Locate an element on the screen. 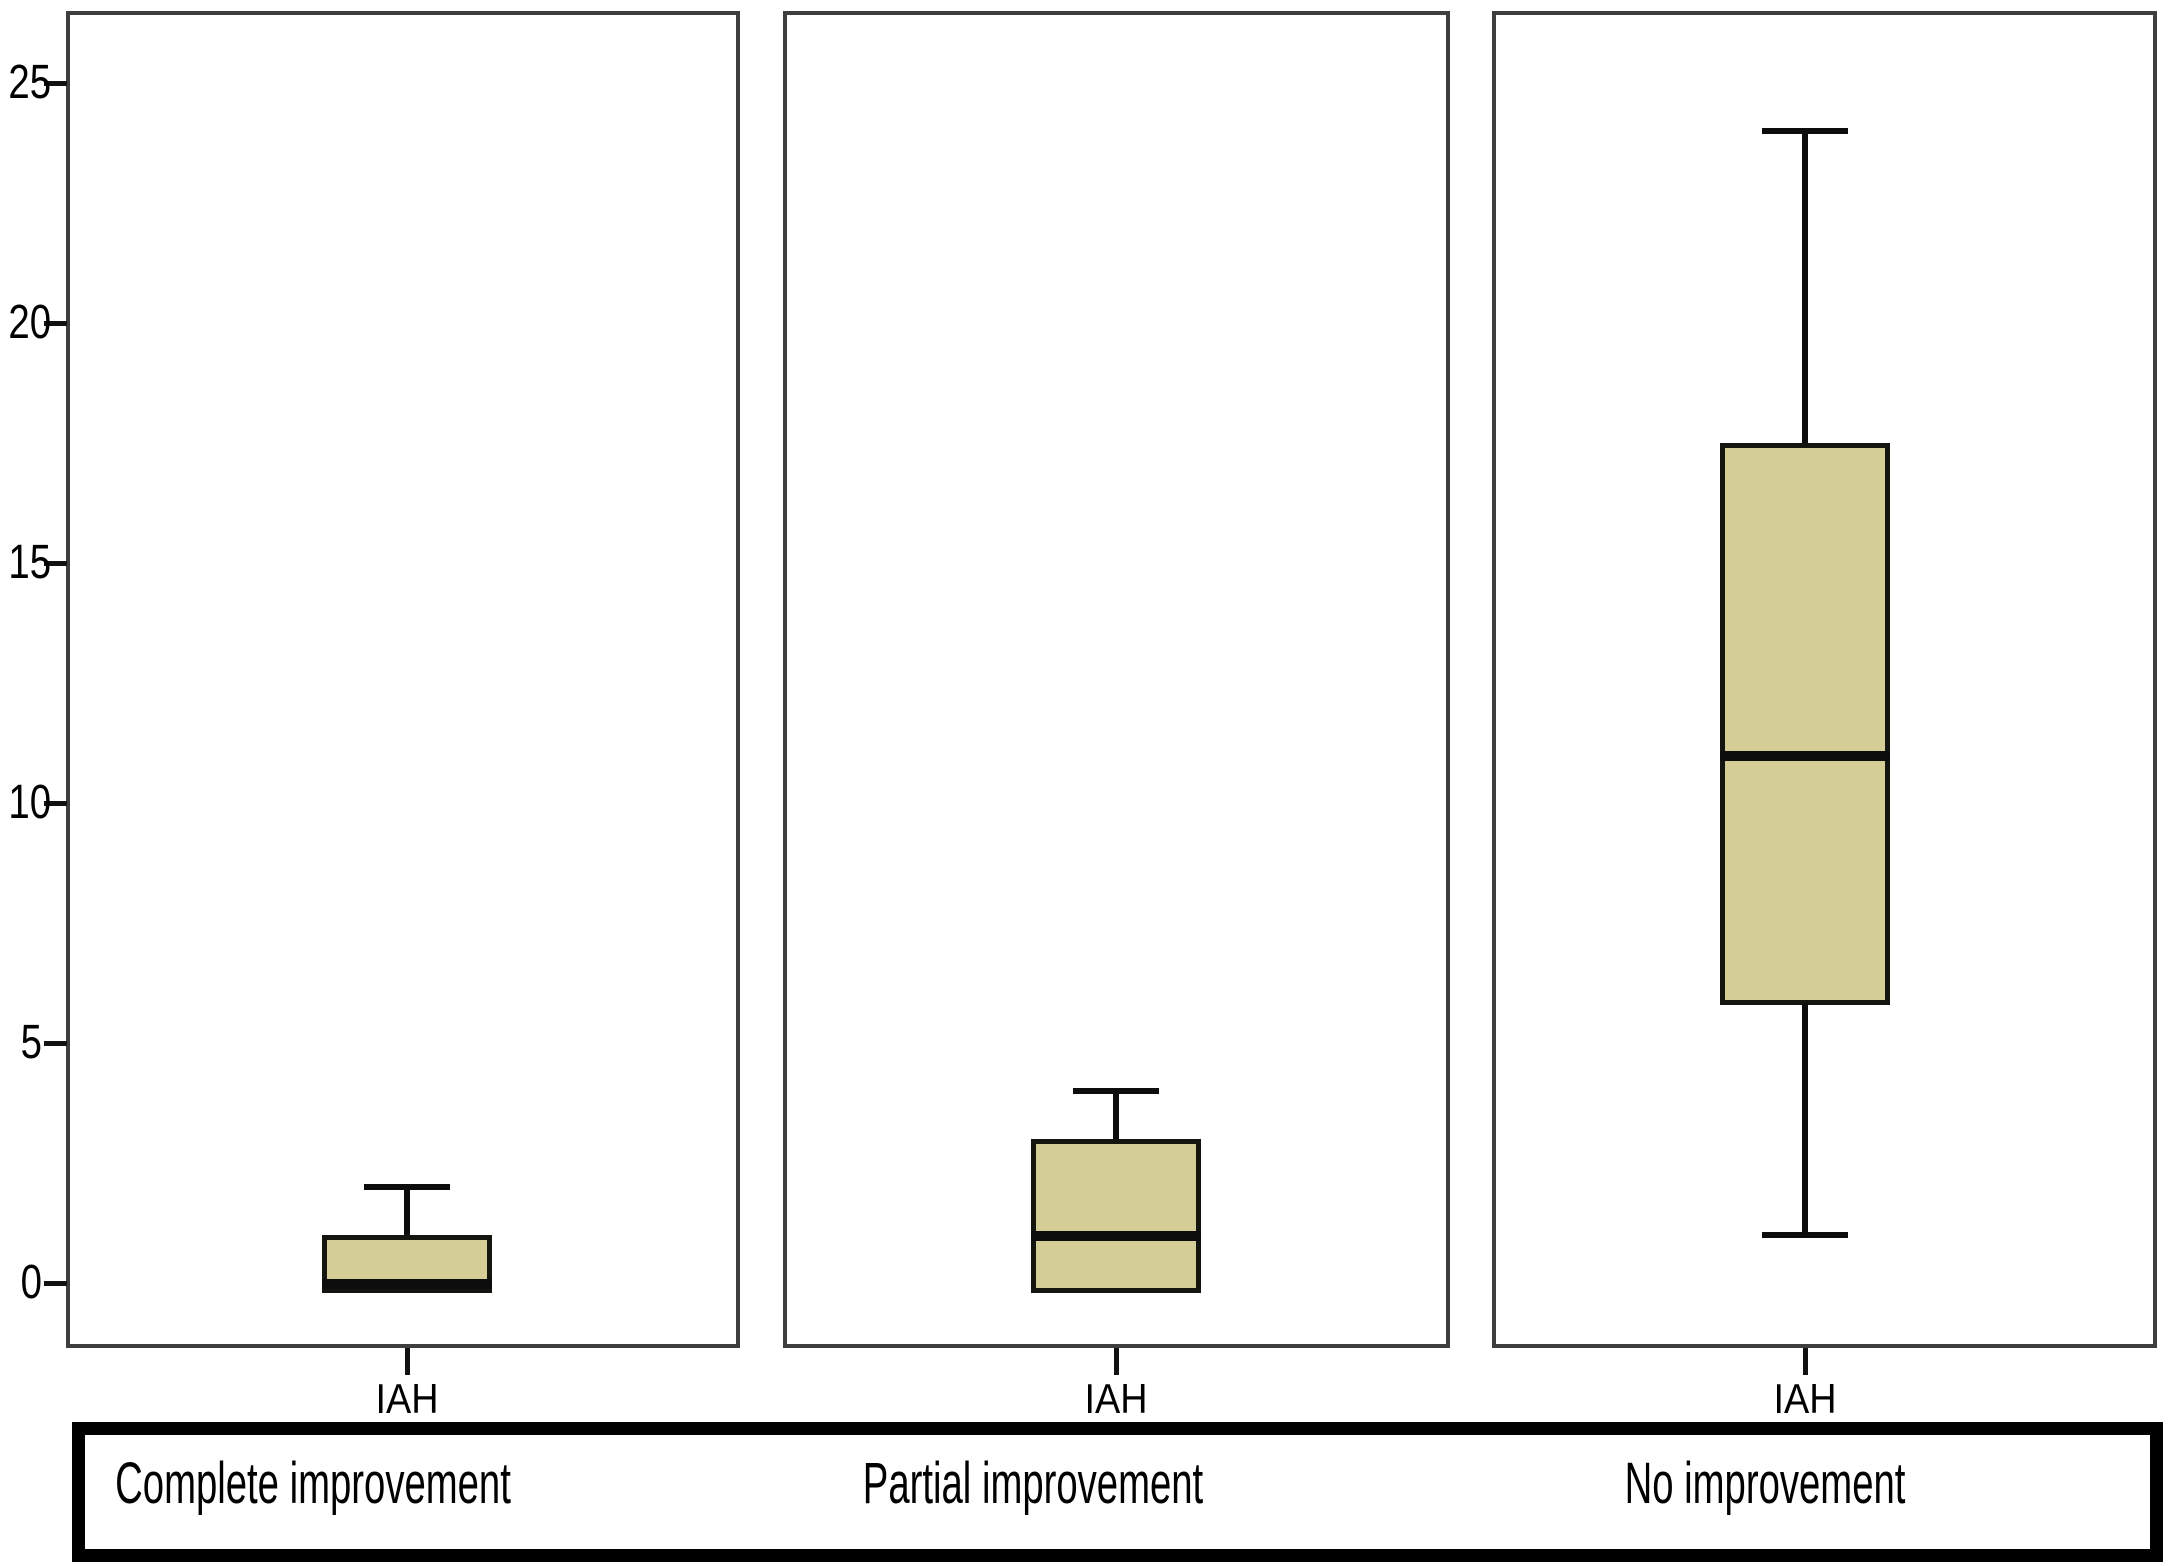  y-axis-tick-label: 20 is located at coordinates (30, 322).